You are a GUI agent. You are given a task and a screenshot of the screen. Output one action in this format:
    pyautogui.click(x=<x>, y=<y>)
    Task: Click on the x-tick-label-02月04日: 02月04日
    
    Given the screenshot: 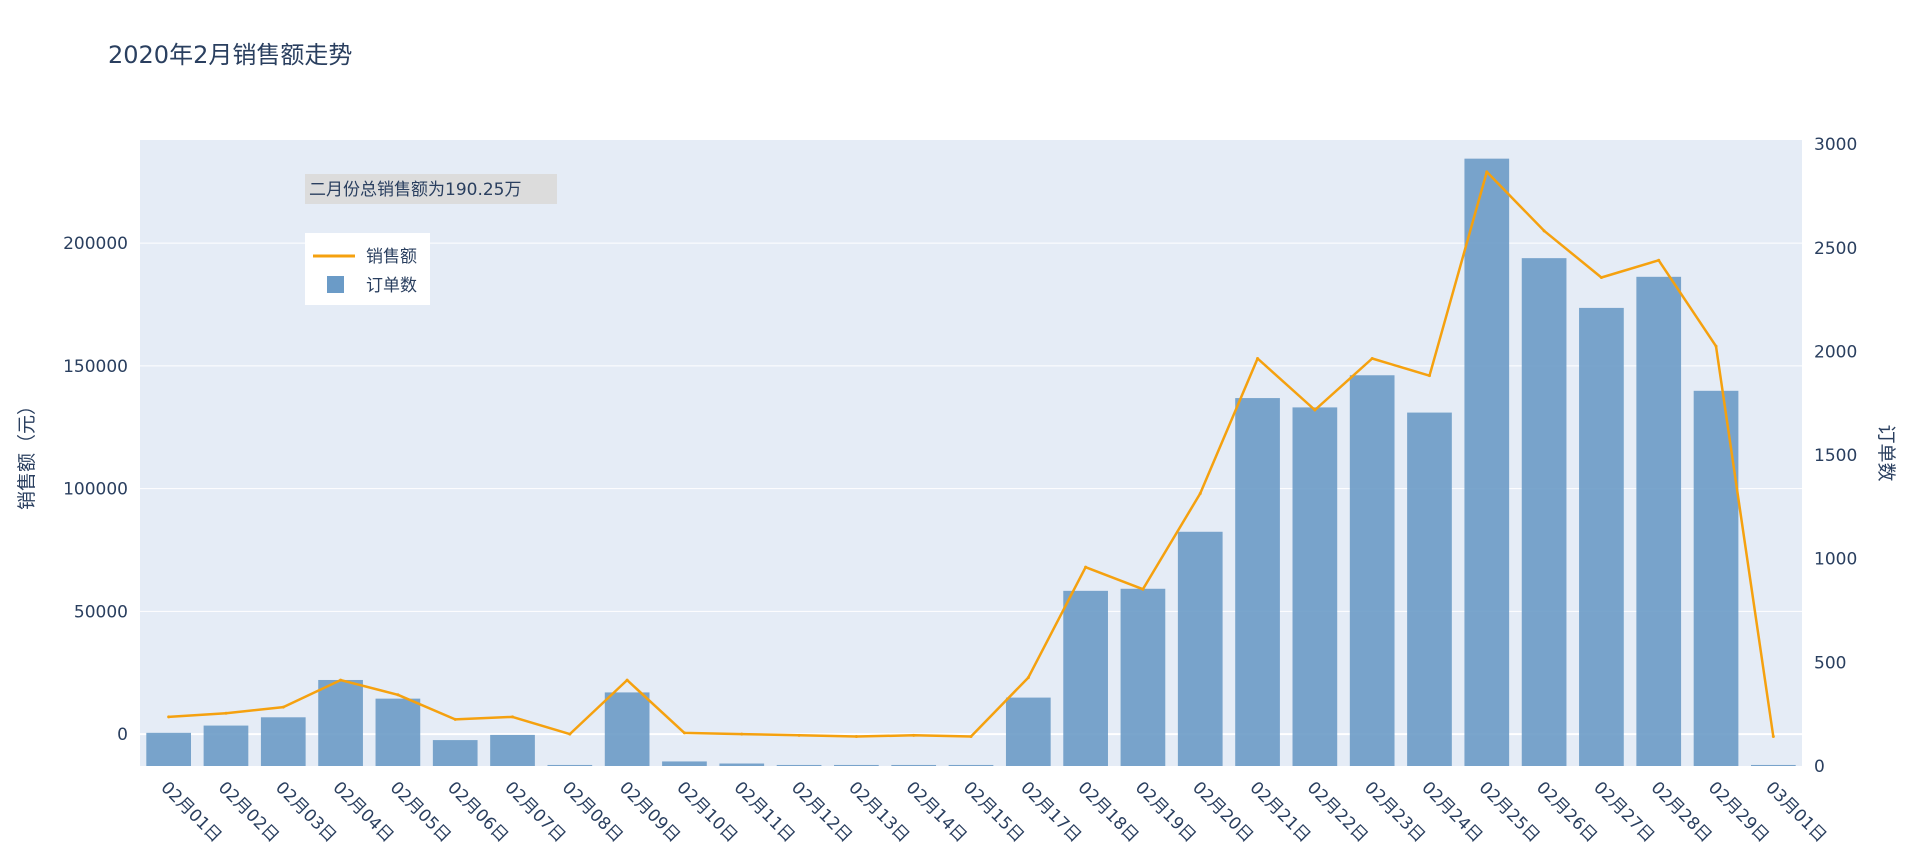 What is the action you would take?
    pyautogui.click(x=363, y=812)
    